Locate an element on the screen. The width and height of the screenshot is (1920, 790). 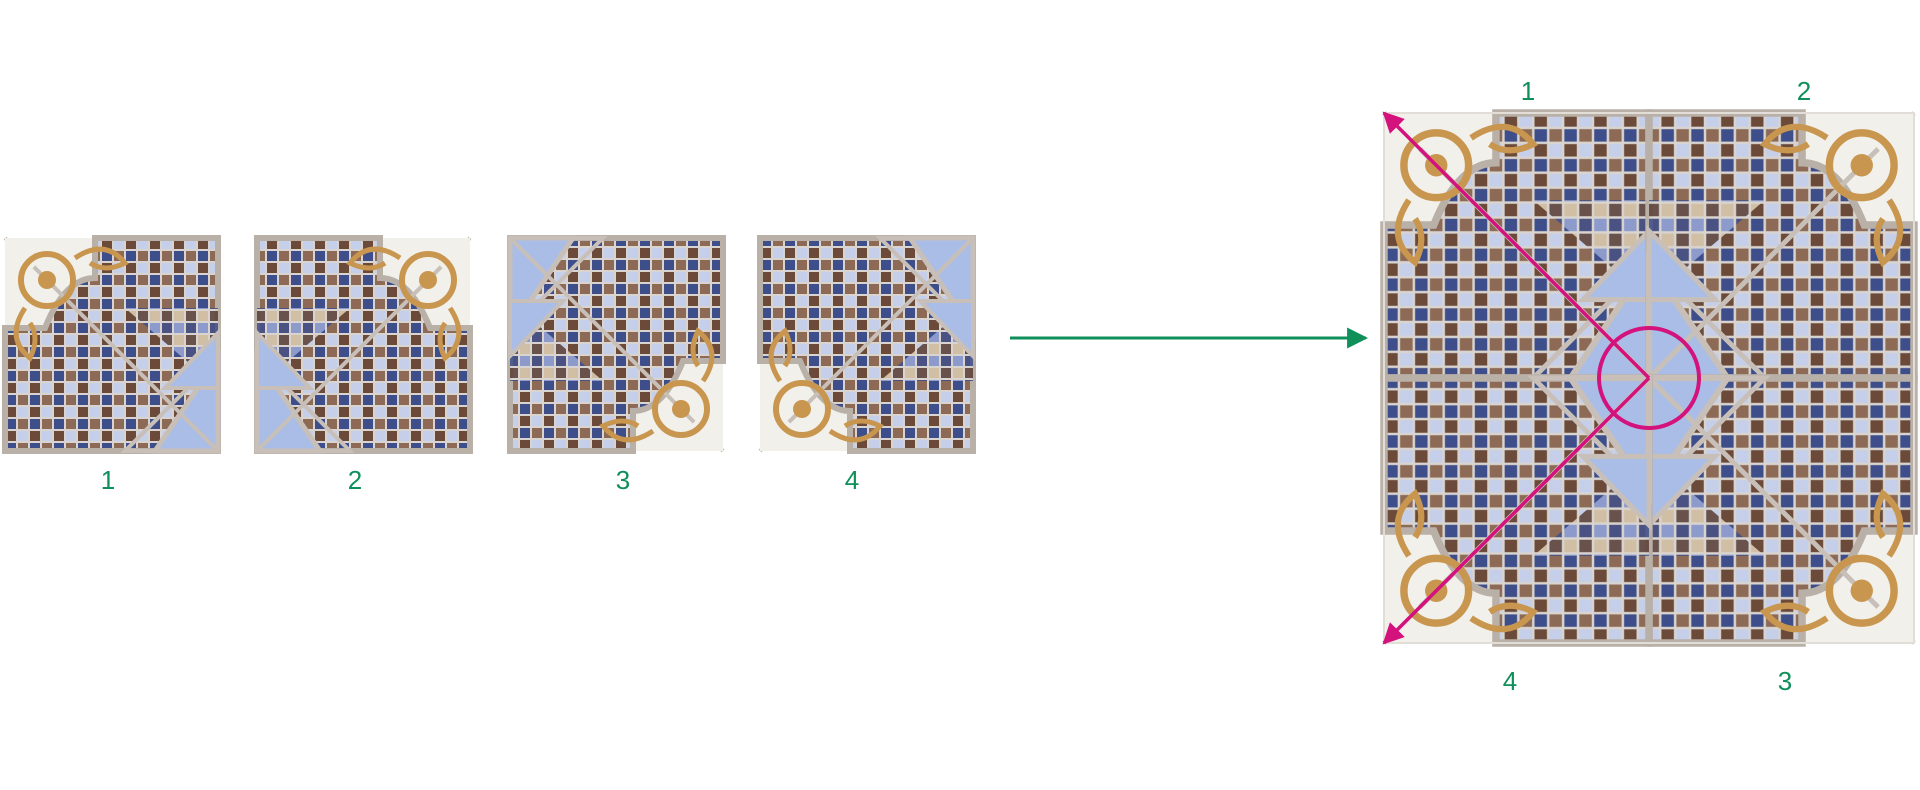
tile-label-1: 1 is located at coordinates (108, 480).